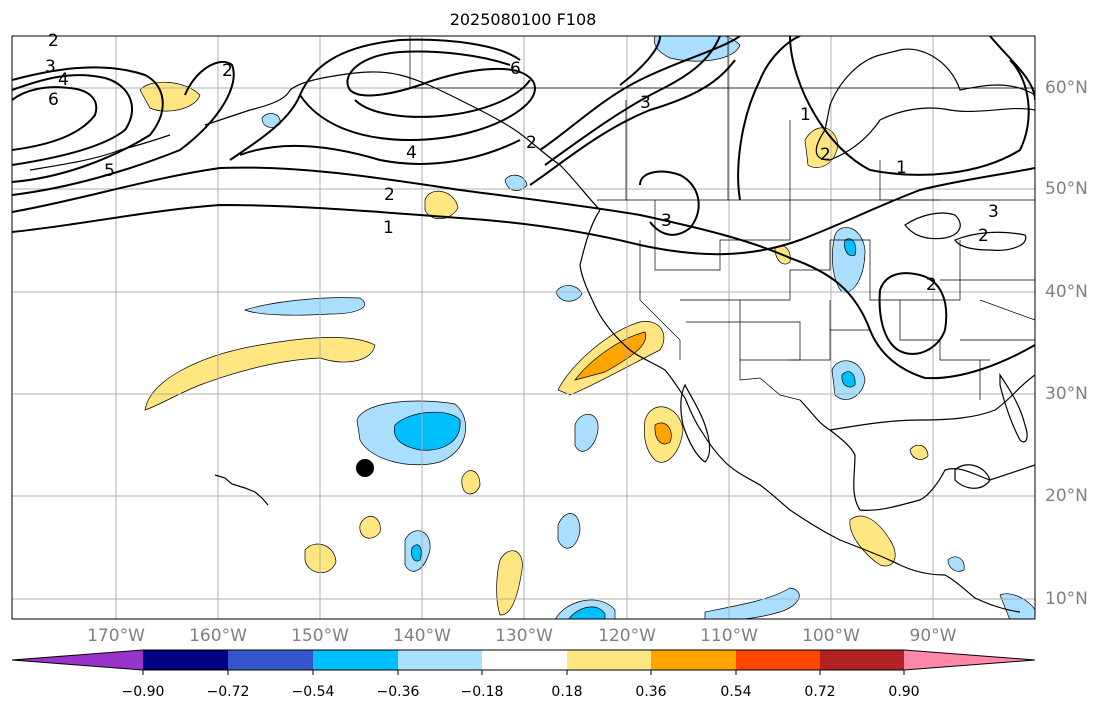 The width and height of the screenshot is (1105, 712). What do you see at coordinates (933, 636) in the screenshot?
I see `longitude-label: 90°W` at bounding box center [933, 636].